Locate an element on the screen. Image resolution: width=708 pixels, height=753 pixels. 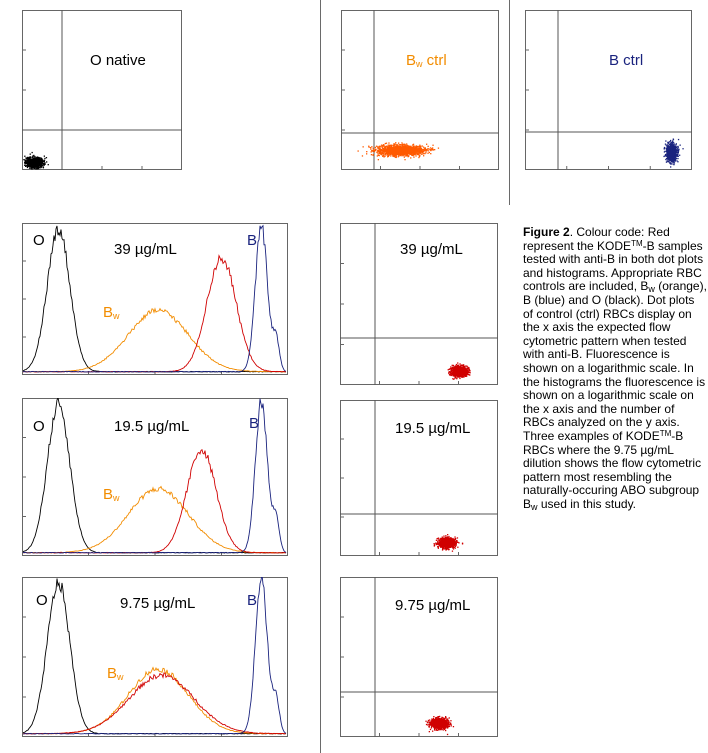
concentration-label: 9.75 µg/mL is located at coordinates (158, 603).